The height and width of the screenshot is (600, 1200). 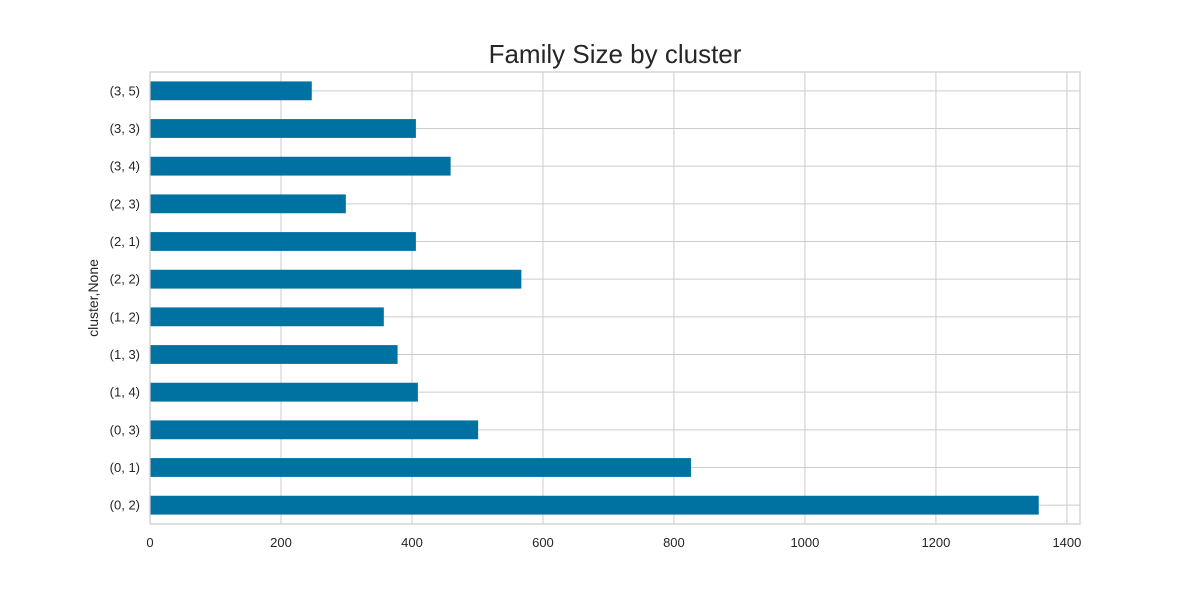 What do you see at coordinates (615, 54) in the screenshot?
I see `chart-title: Family Size by cluster` at bounding box center [615, 54].